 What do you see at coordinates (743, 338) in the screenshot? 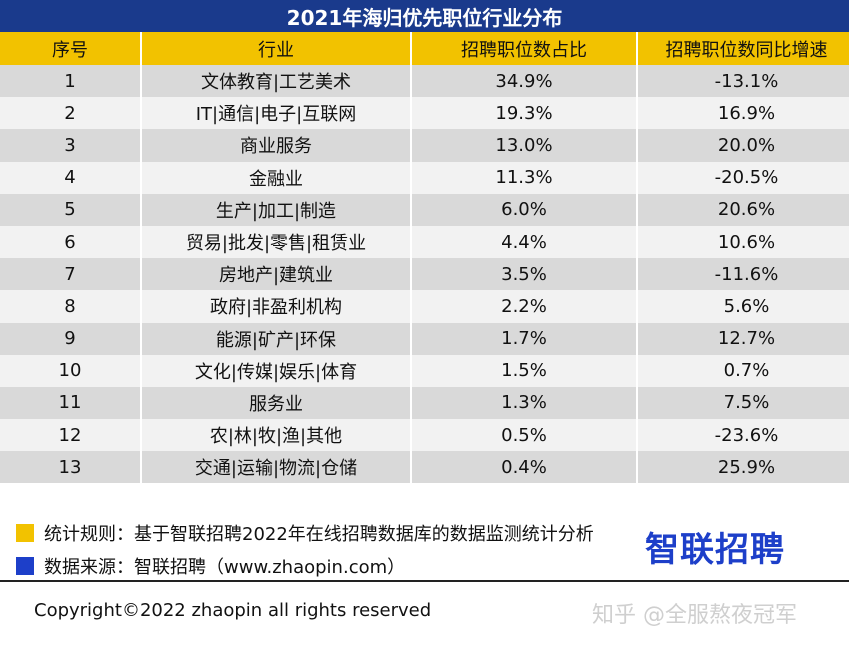
I see `cell-growth: 12.7%` at bounding box center [743, 338].